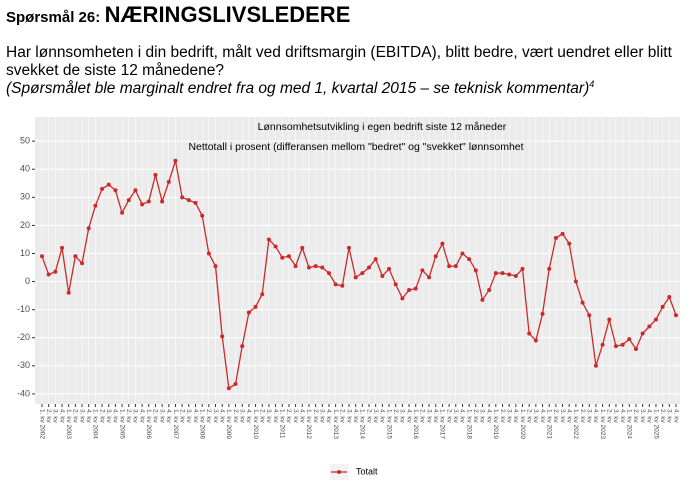 Image resolution: width=690 pixels, height=482 pixels. Describe the element at coordinates (228, 424) in the screenshot. I see `x-tick-label: 1. kv 2009` at that location.